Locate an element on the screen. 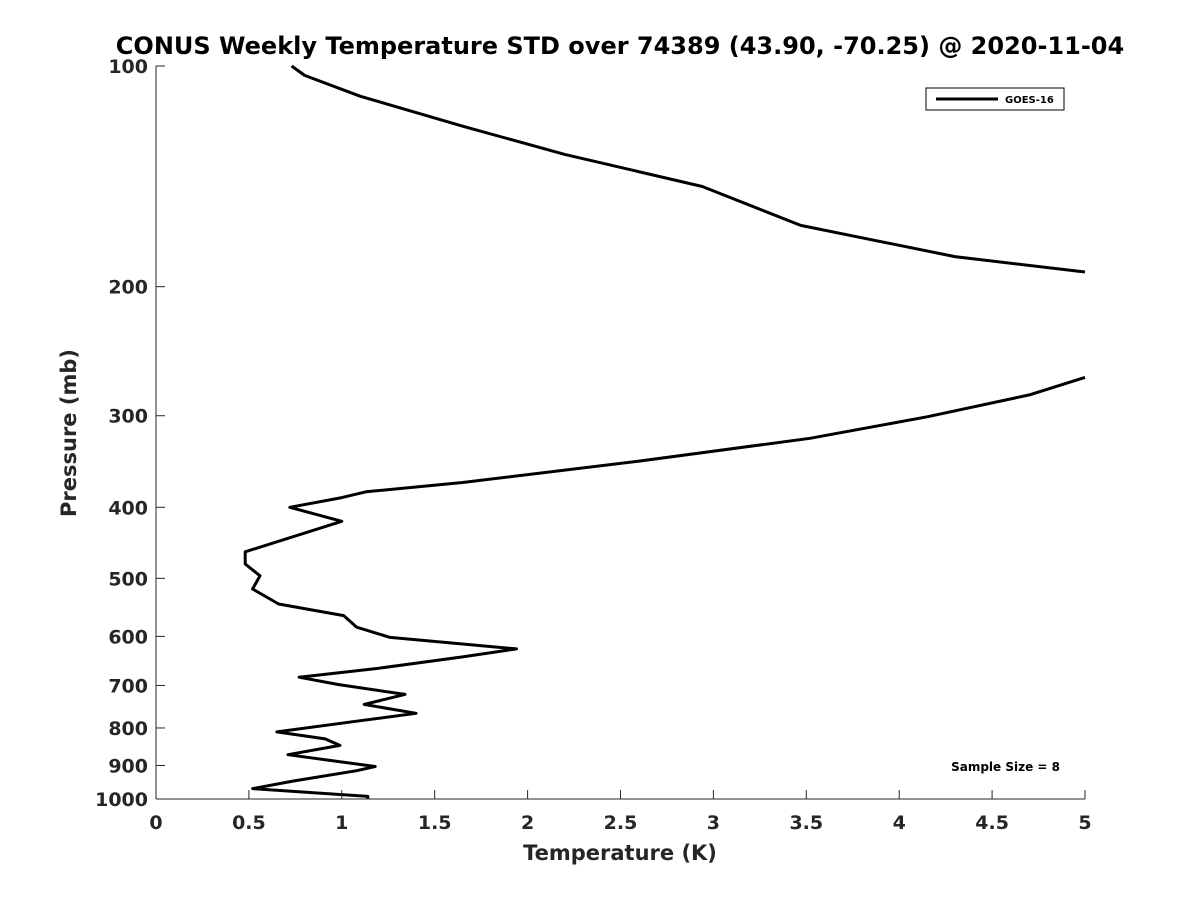 The width and height of the screenshot is (1200, 900). x-tick-label: 4 is located at coordinates (899, 823).